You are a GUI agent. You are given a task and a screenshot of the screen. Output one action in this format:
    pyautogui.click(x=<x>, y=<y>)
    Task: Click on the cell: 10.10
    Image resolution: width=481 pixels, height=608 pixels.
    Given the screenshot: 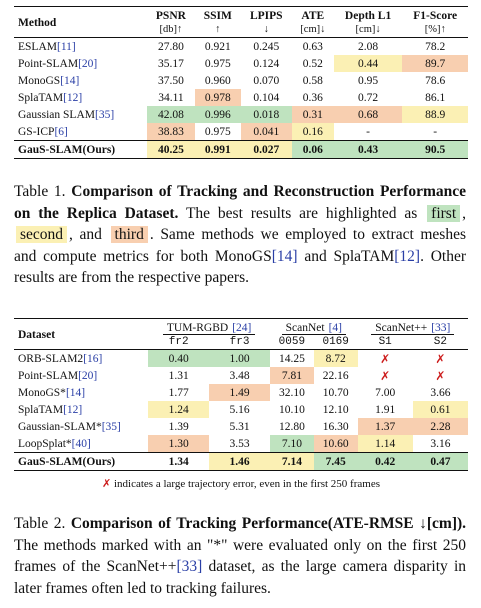 What is the action you would take?
    pyautogui.click(x=291, y=409)
    